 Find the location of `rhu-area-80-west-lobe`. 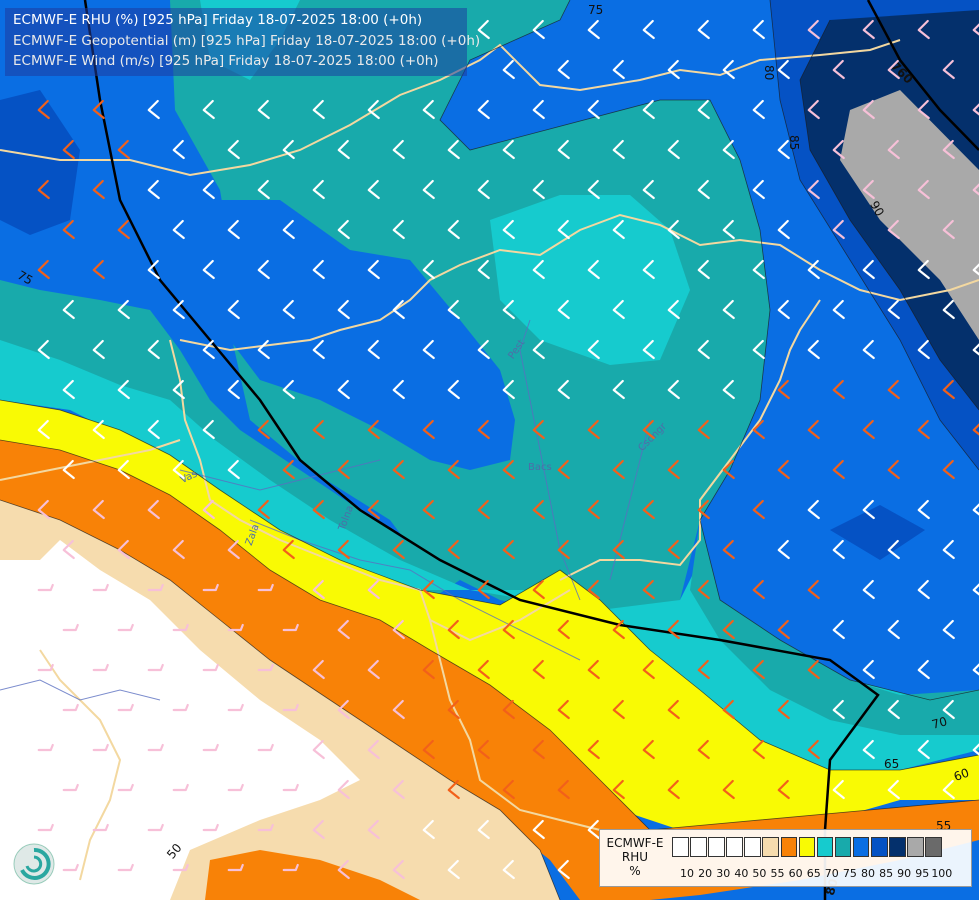

rhu-area-80-west-lobe is located at coordinates (367, 335).